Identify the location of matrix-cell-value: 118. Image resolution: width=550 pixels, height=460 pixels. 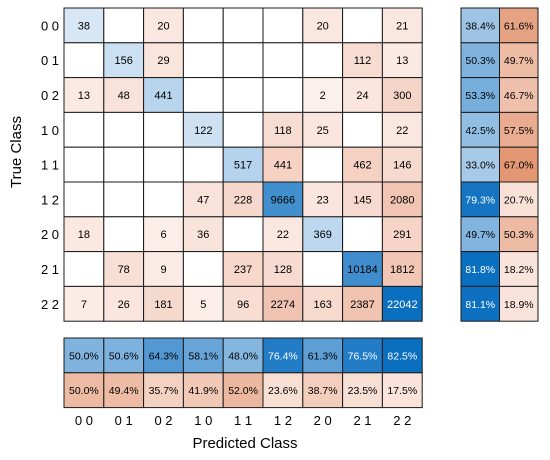
(283, 131).